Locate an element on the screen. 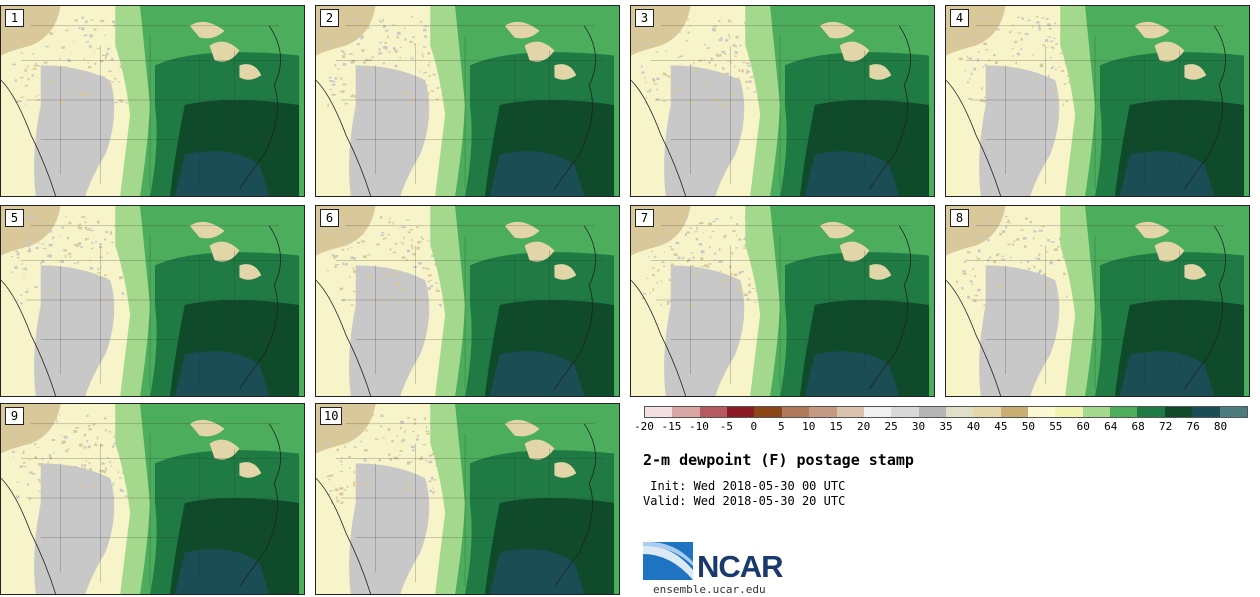  ensemble-member-panel: 2 is located at coordinates (467, 101).